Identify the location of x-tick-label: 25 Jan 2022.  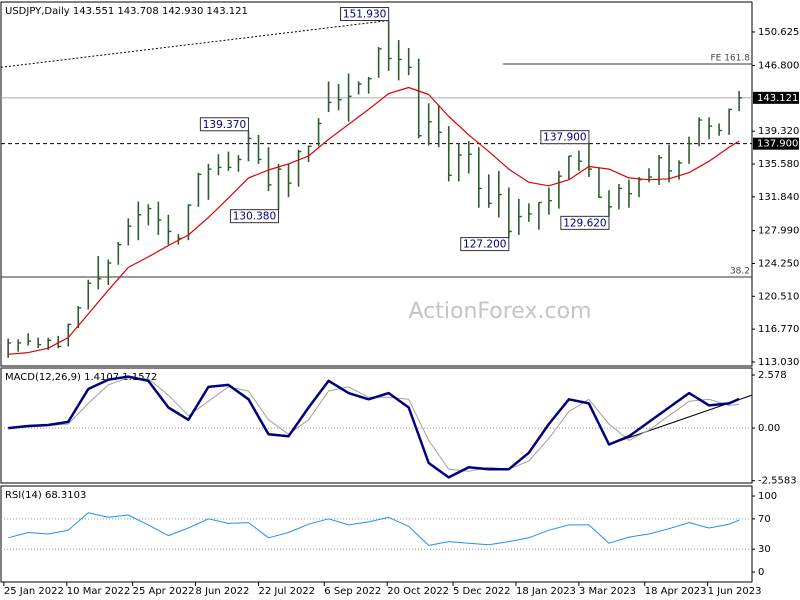
(34, 591).